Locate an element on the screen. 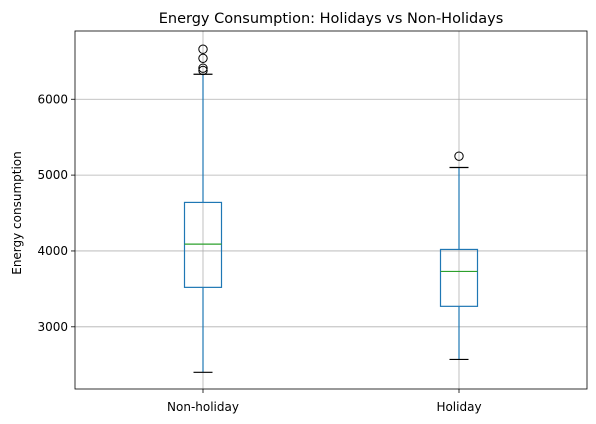 This screenshot has width=596, height=424. y-axis-label: Energy consumption is located at coordinates (17, 213).